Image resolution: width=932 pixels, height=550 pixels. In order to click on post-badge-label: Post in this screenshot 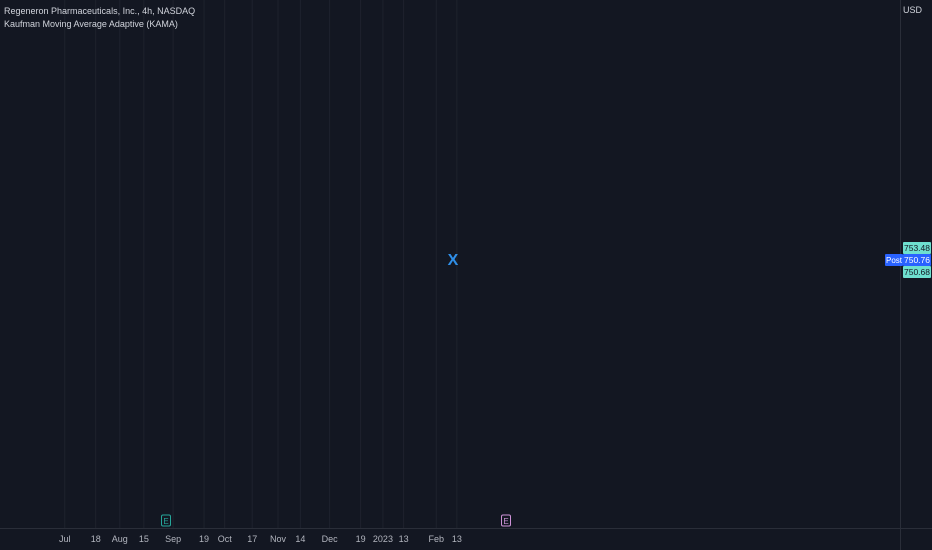, I will do `click(894, 260)`.